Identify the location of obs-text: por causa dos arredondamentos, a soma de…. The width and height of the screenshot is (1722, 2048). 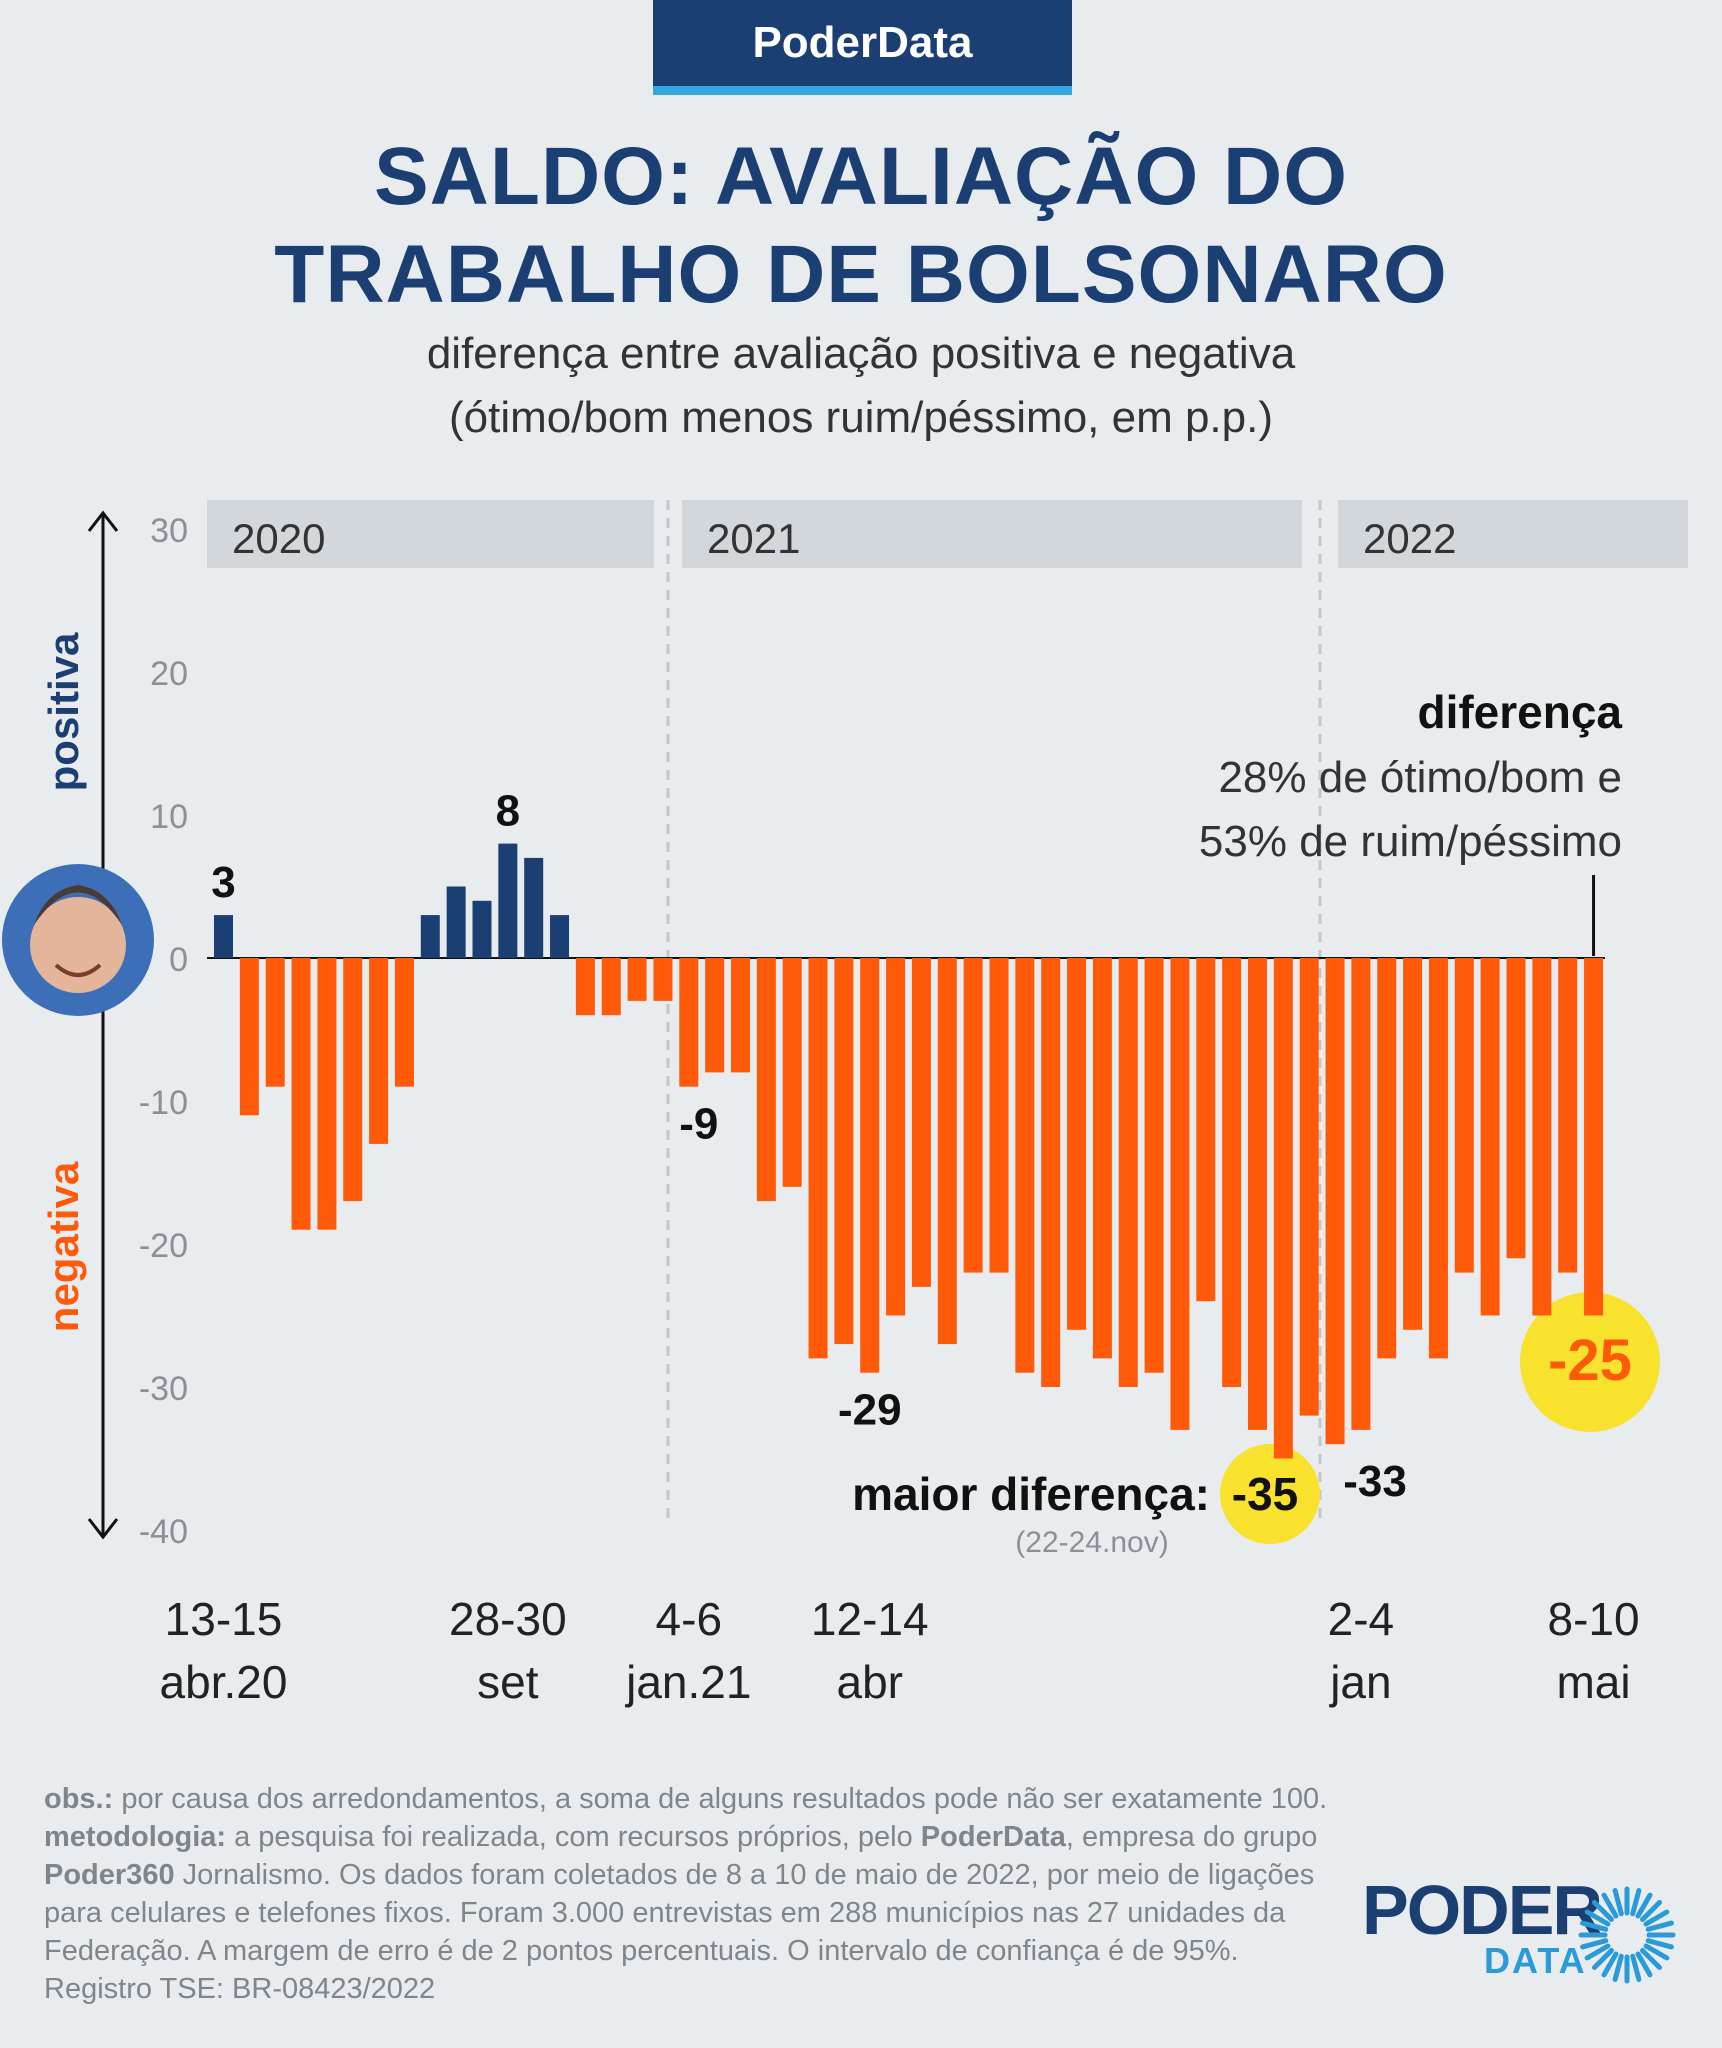
(720, 1799).